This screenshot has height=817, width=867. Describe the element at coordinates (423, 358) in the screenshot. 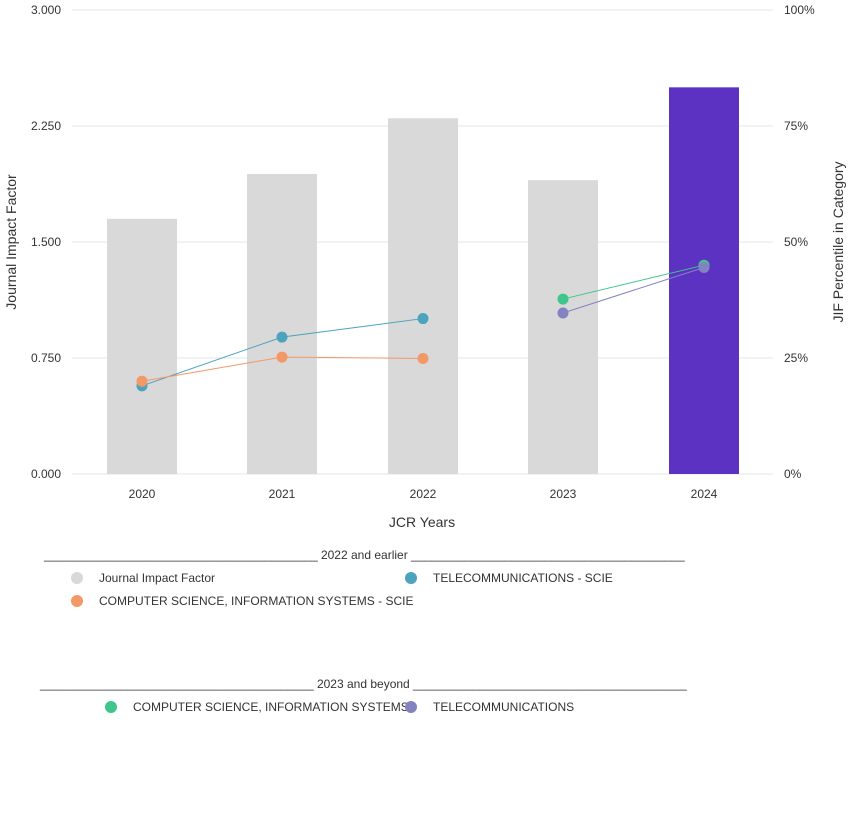

I see `series-point-1-2022` at that location.